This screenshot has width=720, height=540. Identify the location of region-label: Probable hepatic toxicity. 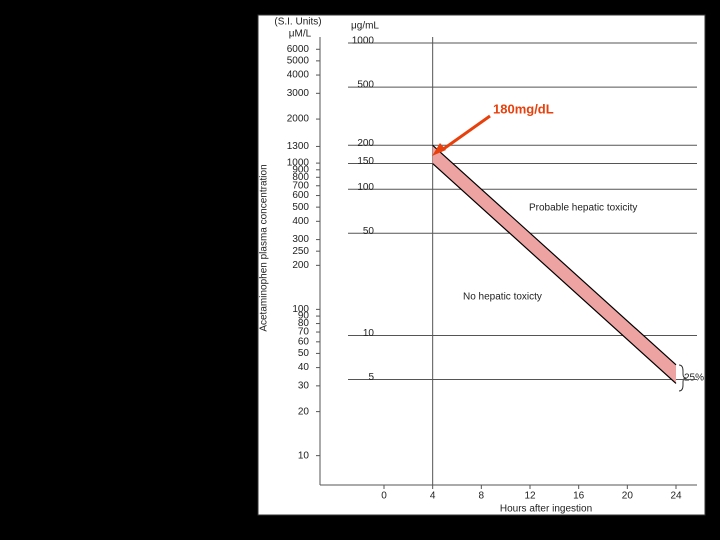
(583, 208).